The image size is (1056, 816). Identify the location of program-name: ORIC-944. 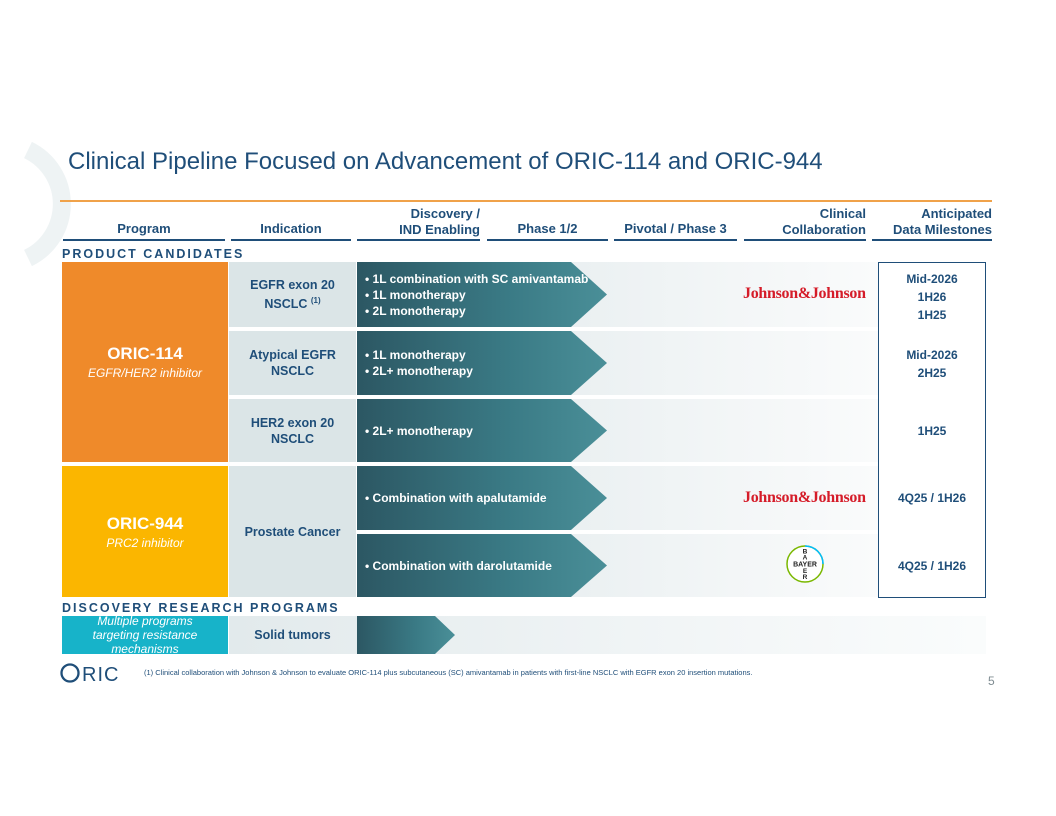
(145, 523).